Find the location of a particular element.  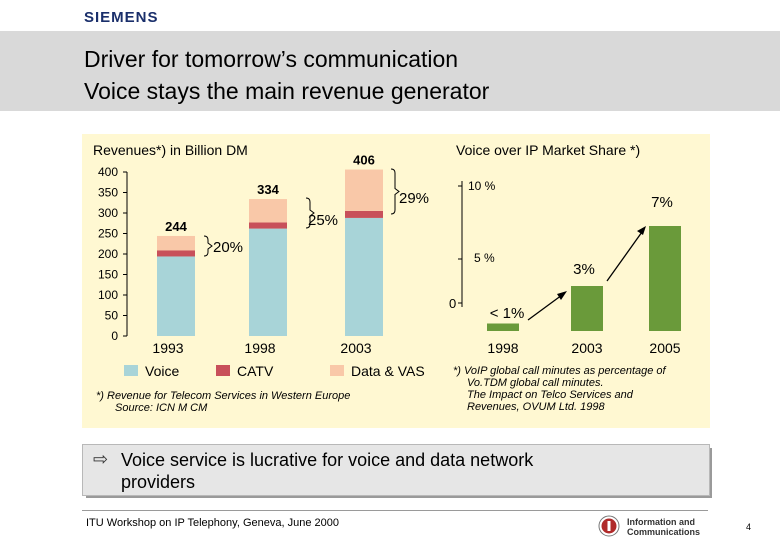

voip-x-label: 2005 is located at coordinates (664, 348).